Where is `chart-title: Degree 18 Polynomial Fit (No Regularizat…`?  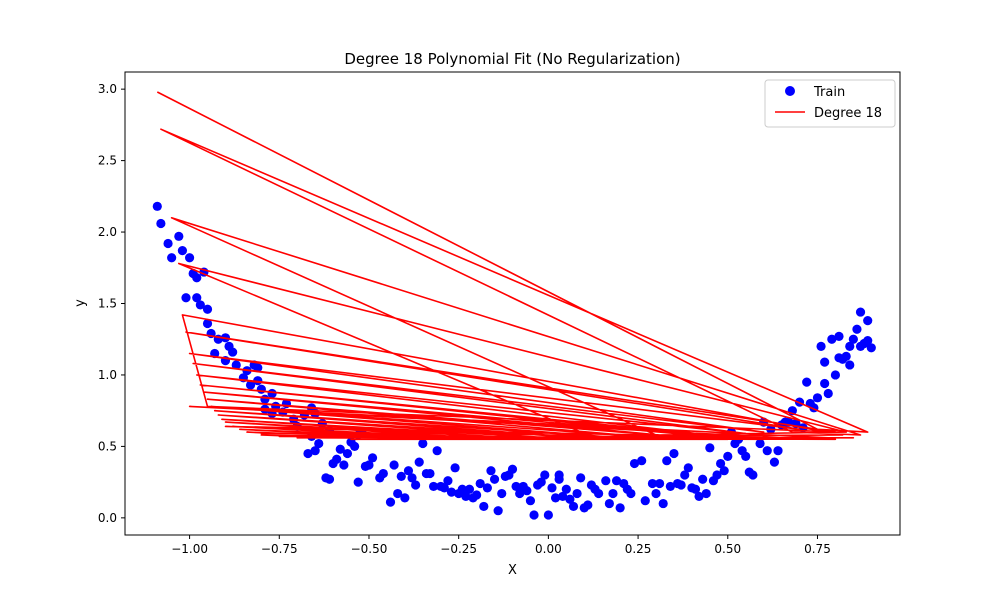
chart-title: Degree 18 Polynomial Fit (No Regularizat… is located at coordinates (512, 59).